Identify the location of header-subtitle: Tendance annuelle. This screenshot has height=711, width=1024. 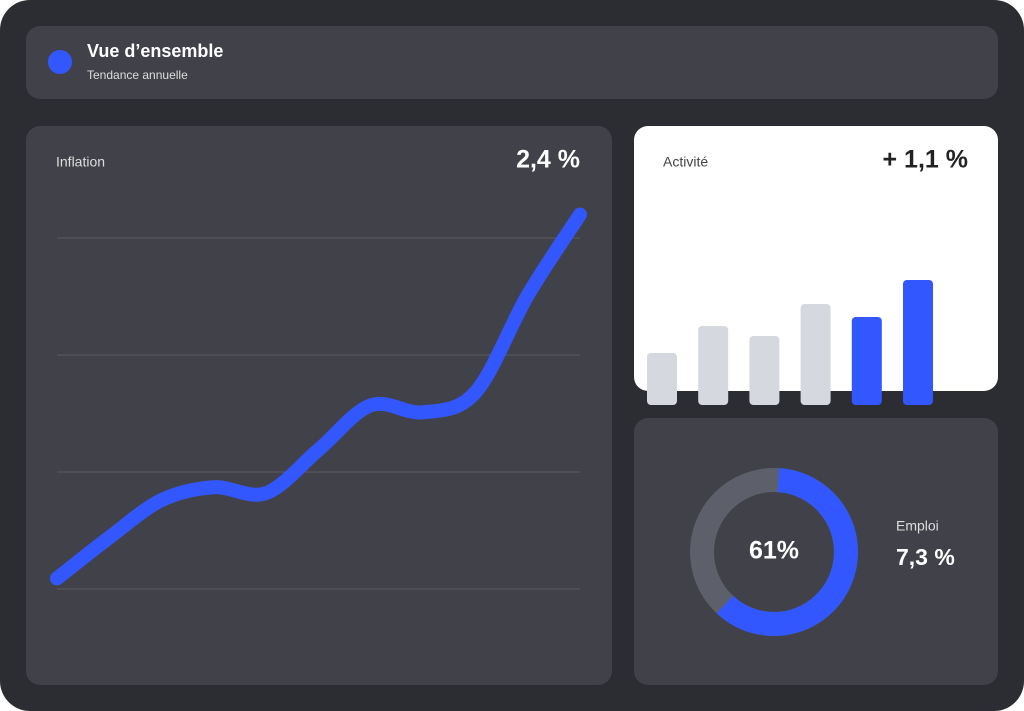
(137, 75).